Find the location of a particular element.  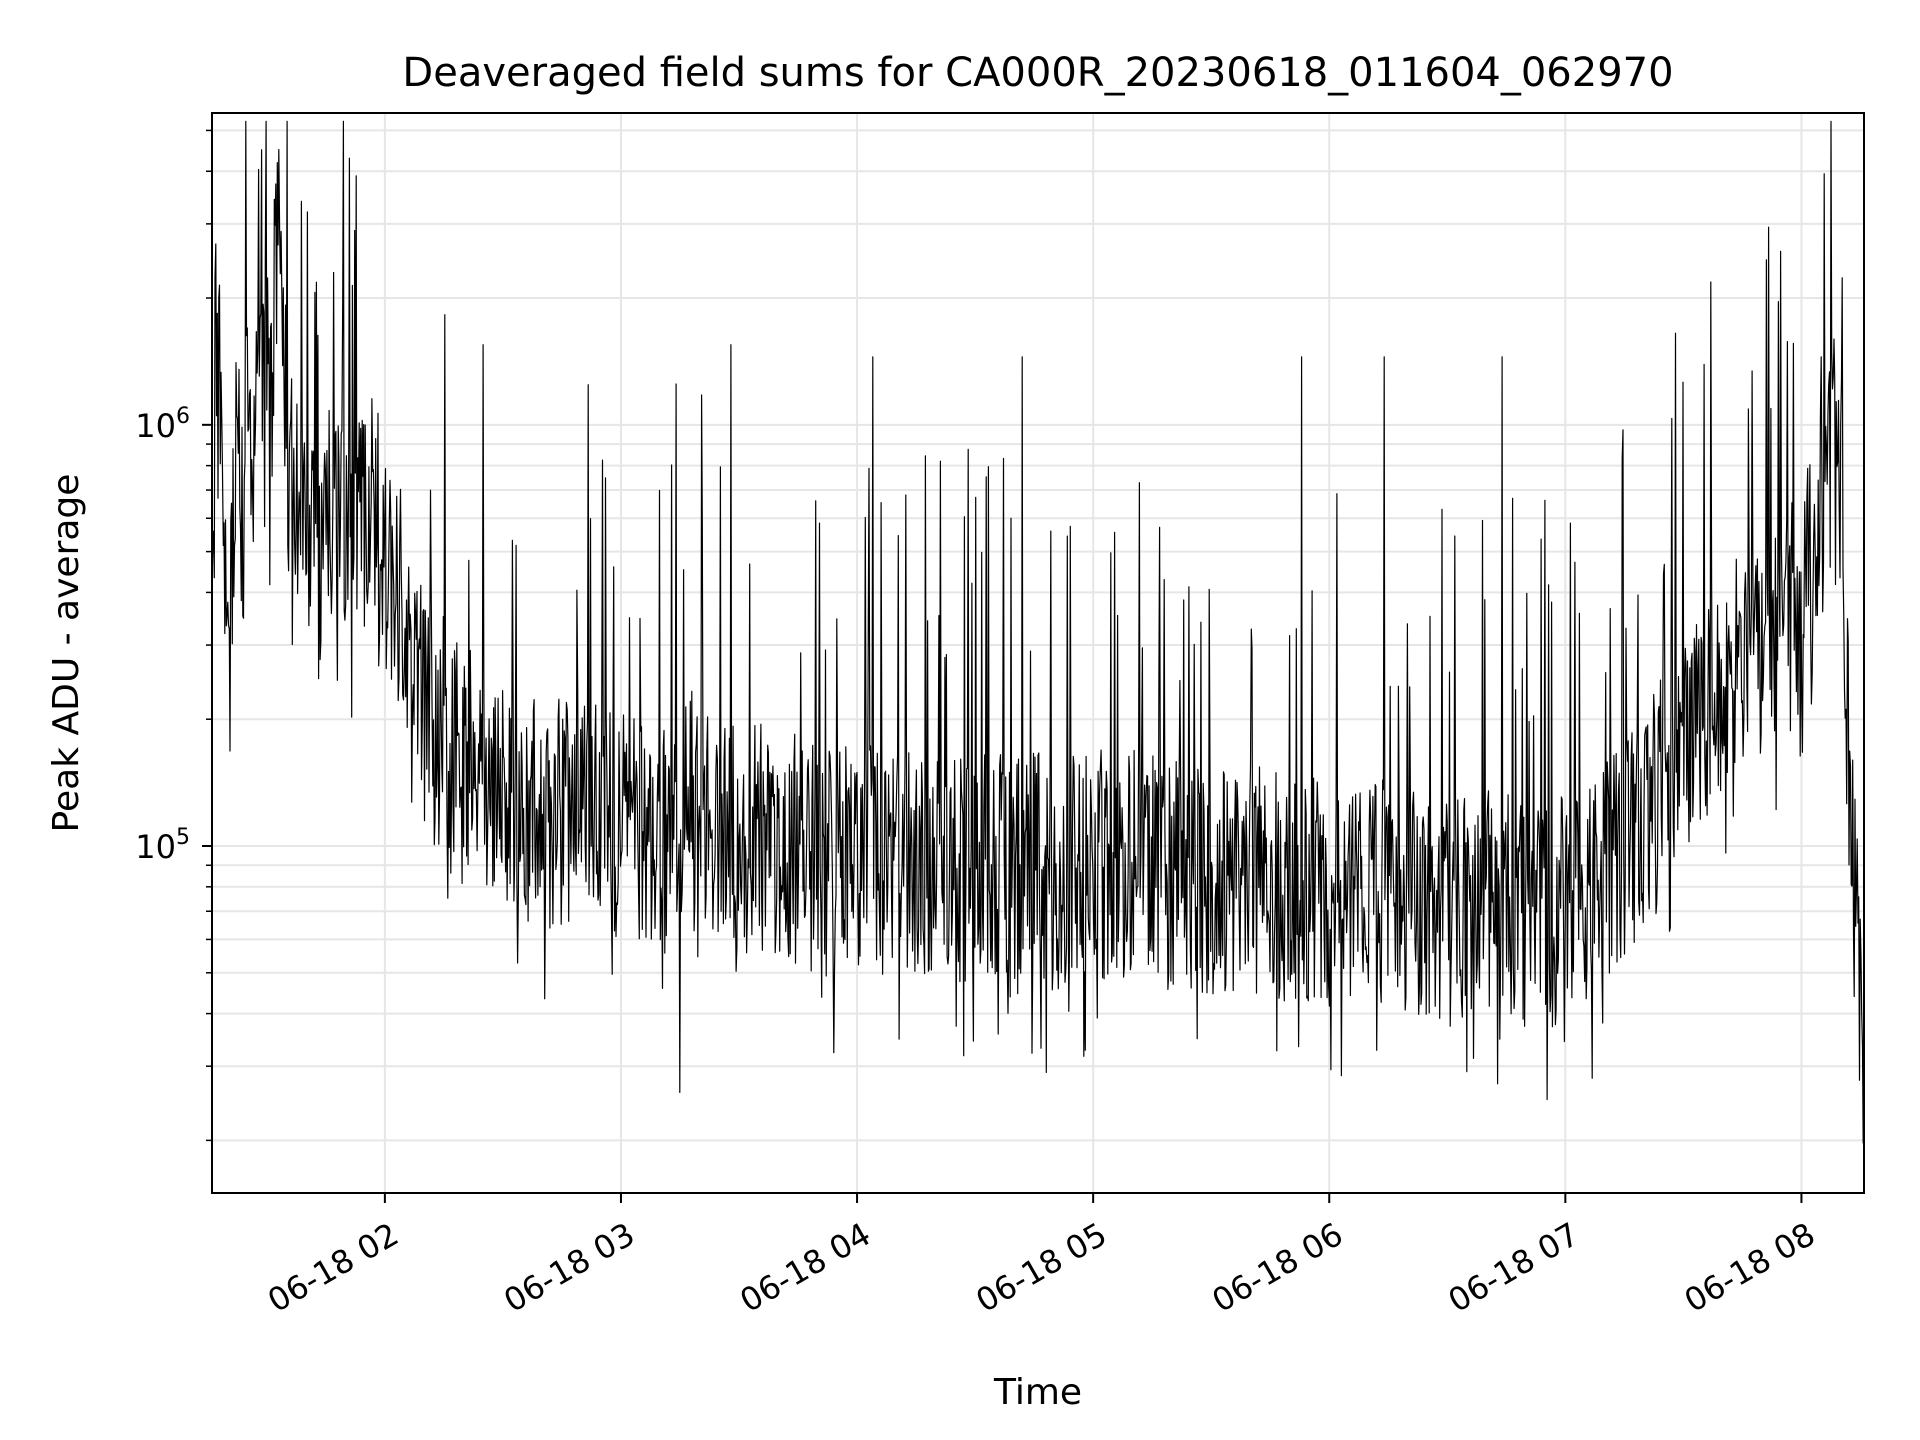

y-ticks: 105 106 is located at coordinates (173, 635).